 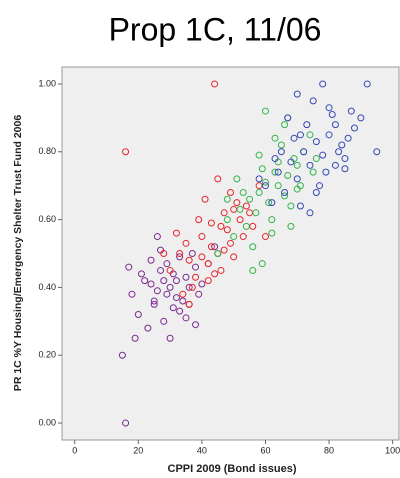 What do you see at coordinates (47, 219) in the screenshot?
I see `y-tick-label: 0.60` at bounding box center [47, 219].